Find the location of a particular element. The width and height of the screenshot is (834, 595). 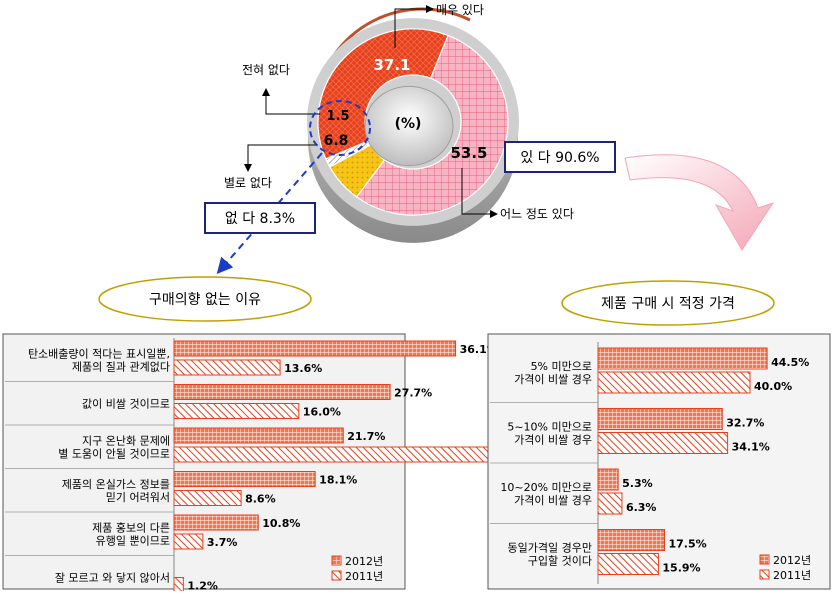

bar-value-label: 13.6% is located at coordinates (303, 368).